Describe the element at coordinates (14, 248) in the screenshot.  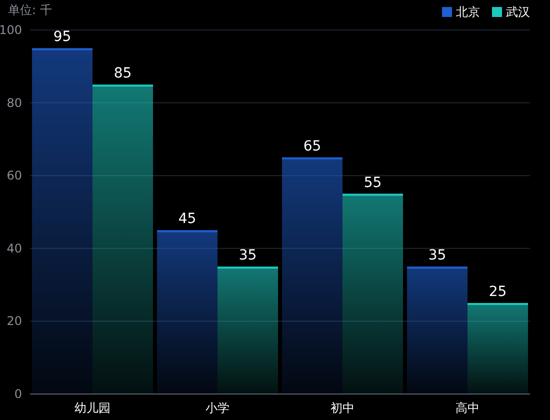
I see `y-tick-label: 40` at that location.